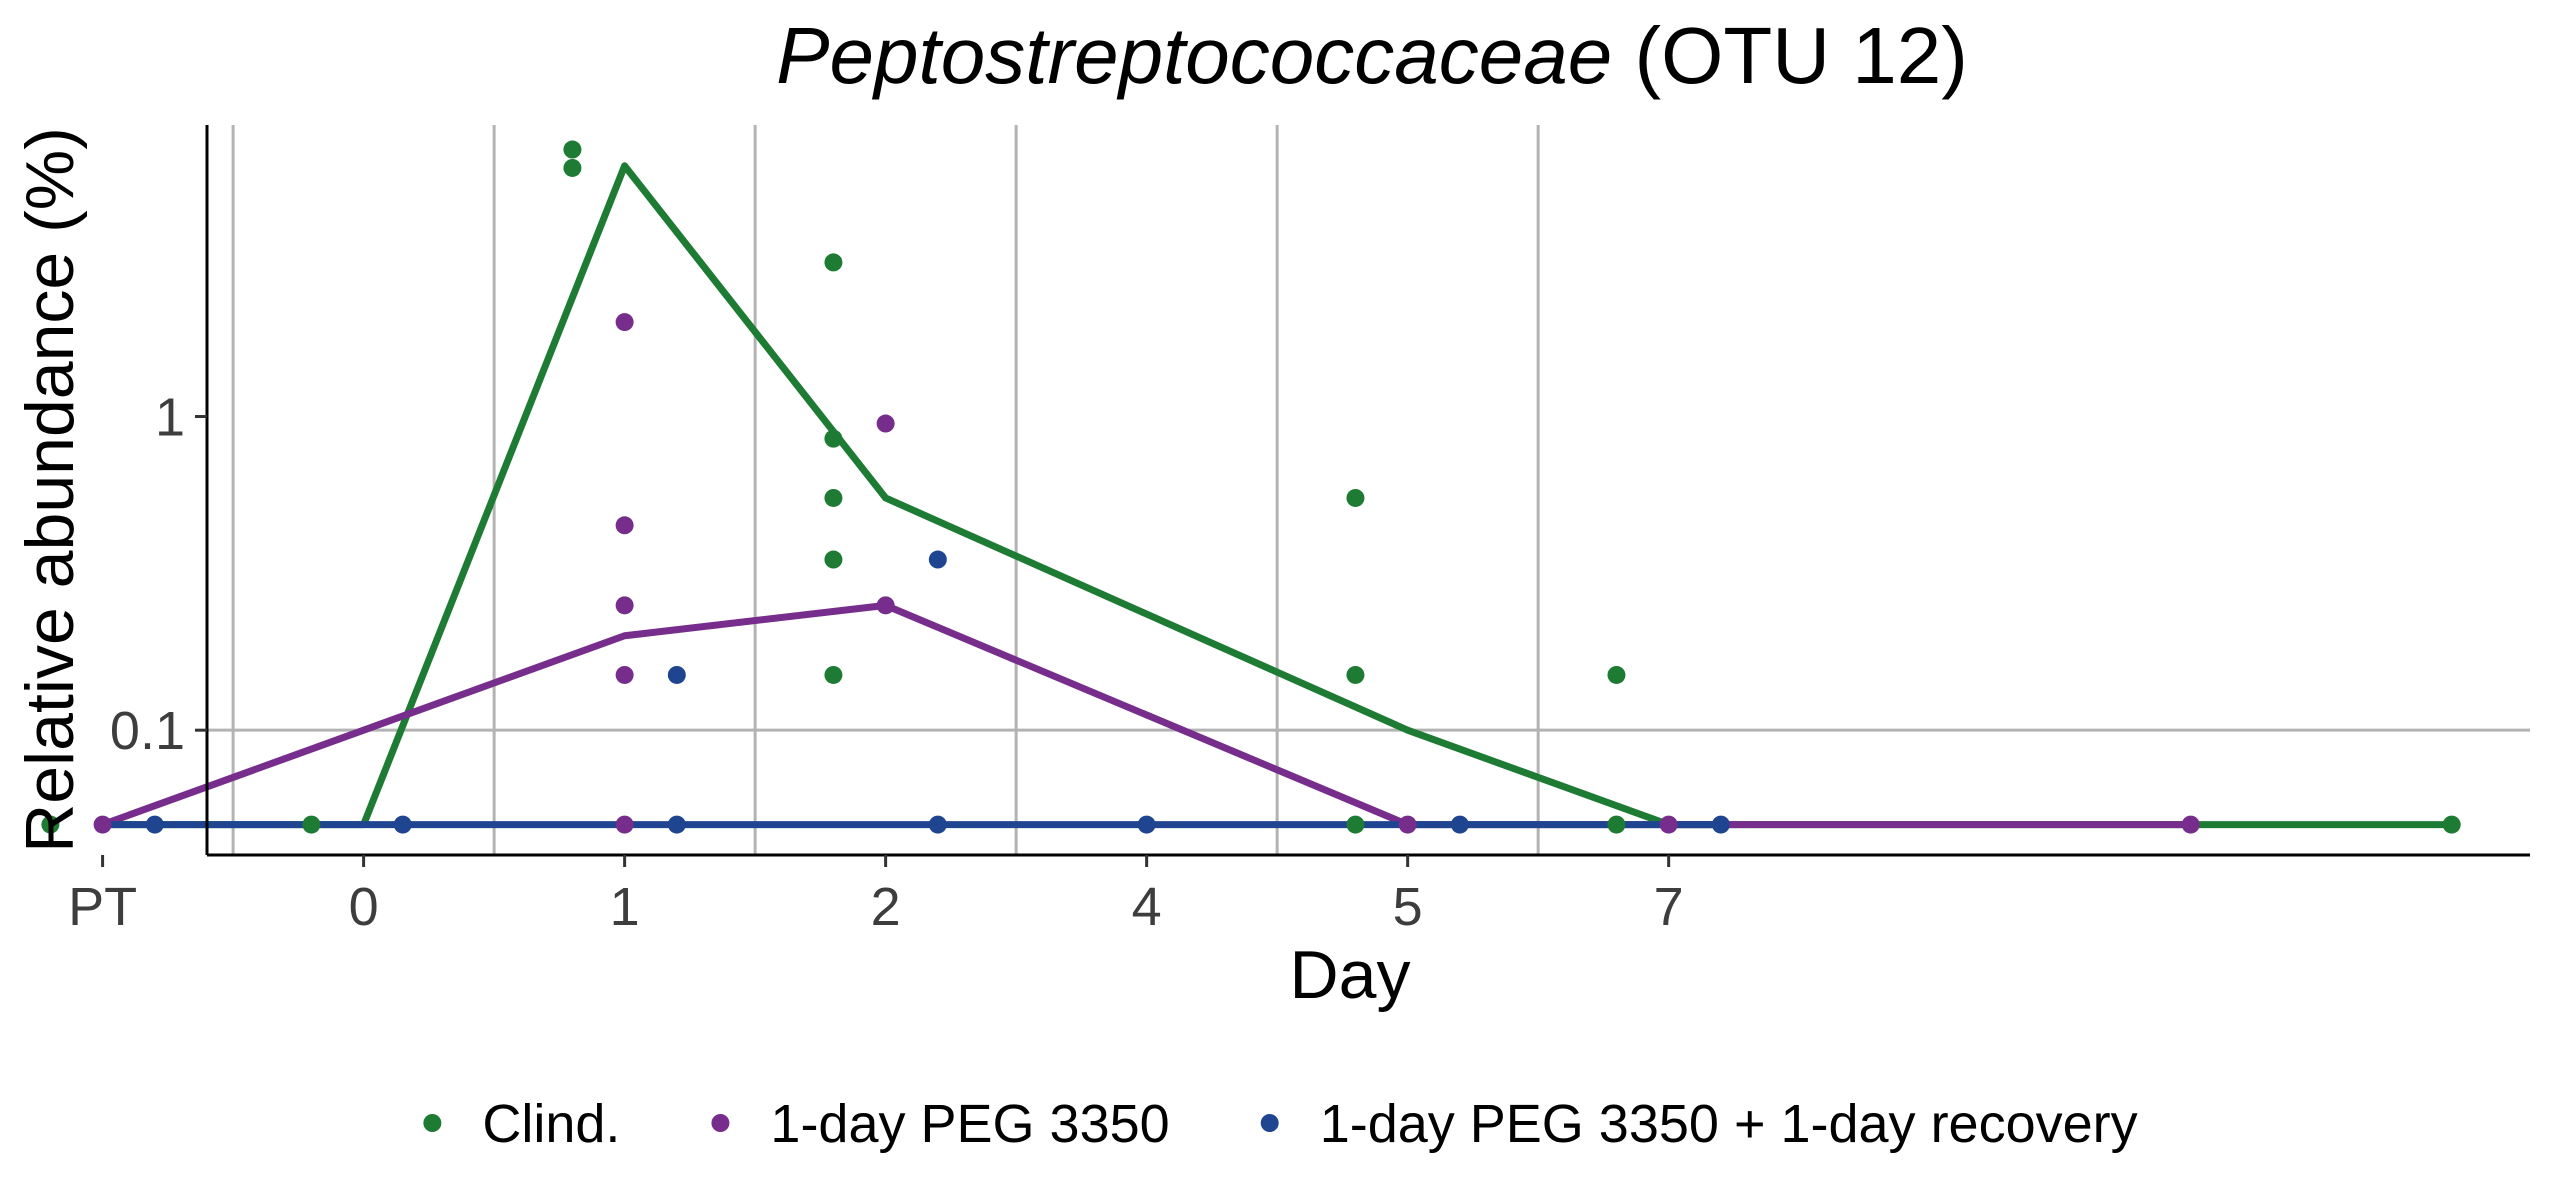 This screenshot has height=1200, width=2550. What do you see at coordinates (1408, 907) in the screenshot?
I see `x-tick-label: 5` at bounding box center [1408, 907].